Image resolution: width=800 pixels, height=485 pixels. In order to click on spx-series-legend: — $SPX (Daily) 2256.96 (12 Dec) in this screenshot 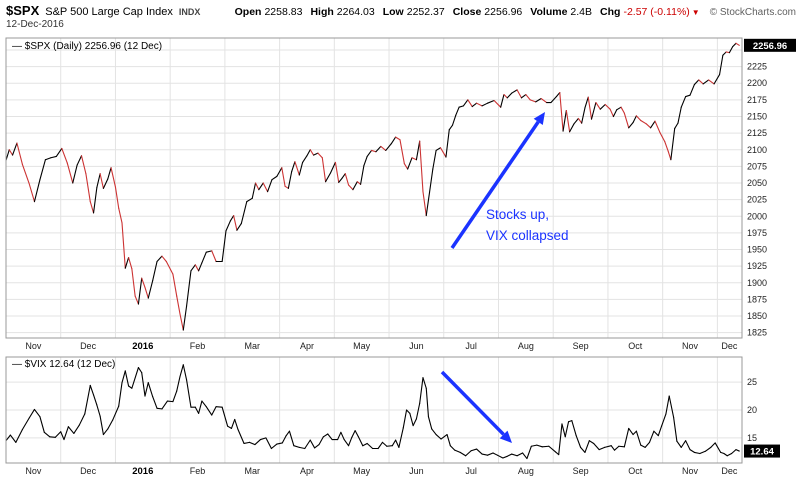, I will do `click(87, 46)`.